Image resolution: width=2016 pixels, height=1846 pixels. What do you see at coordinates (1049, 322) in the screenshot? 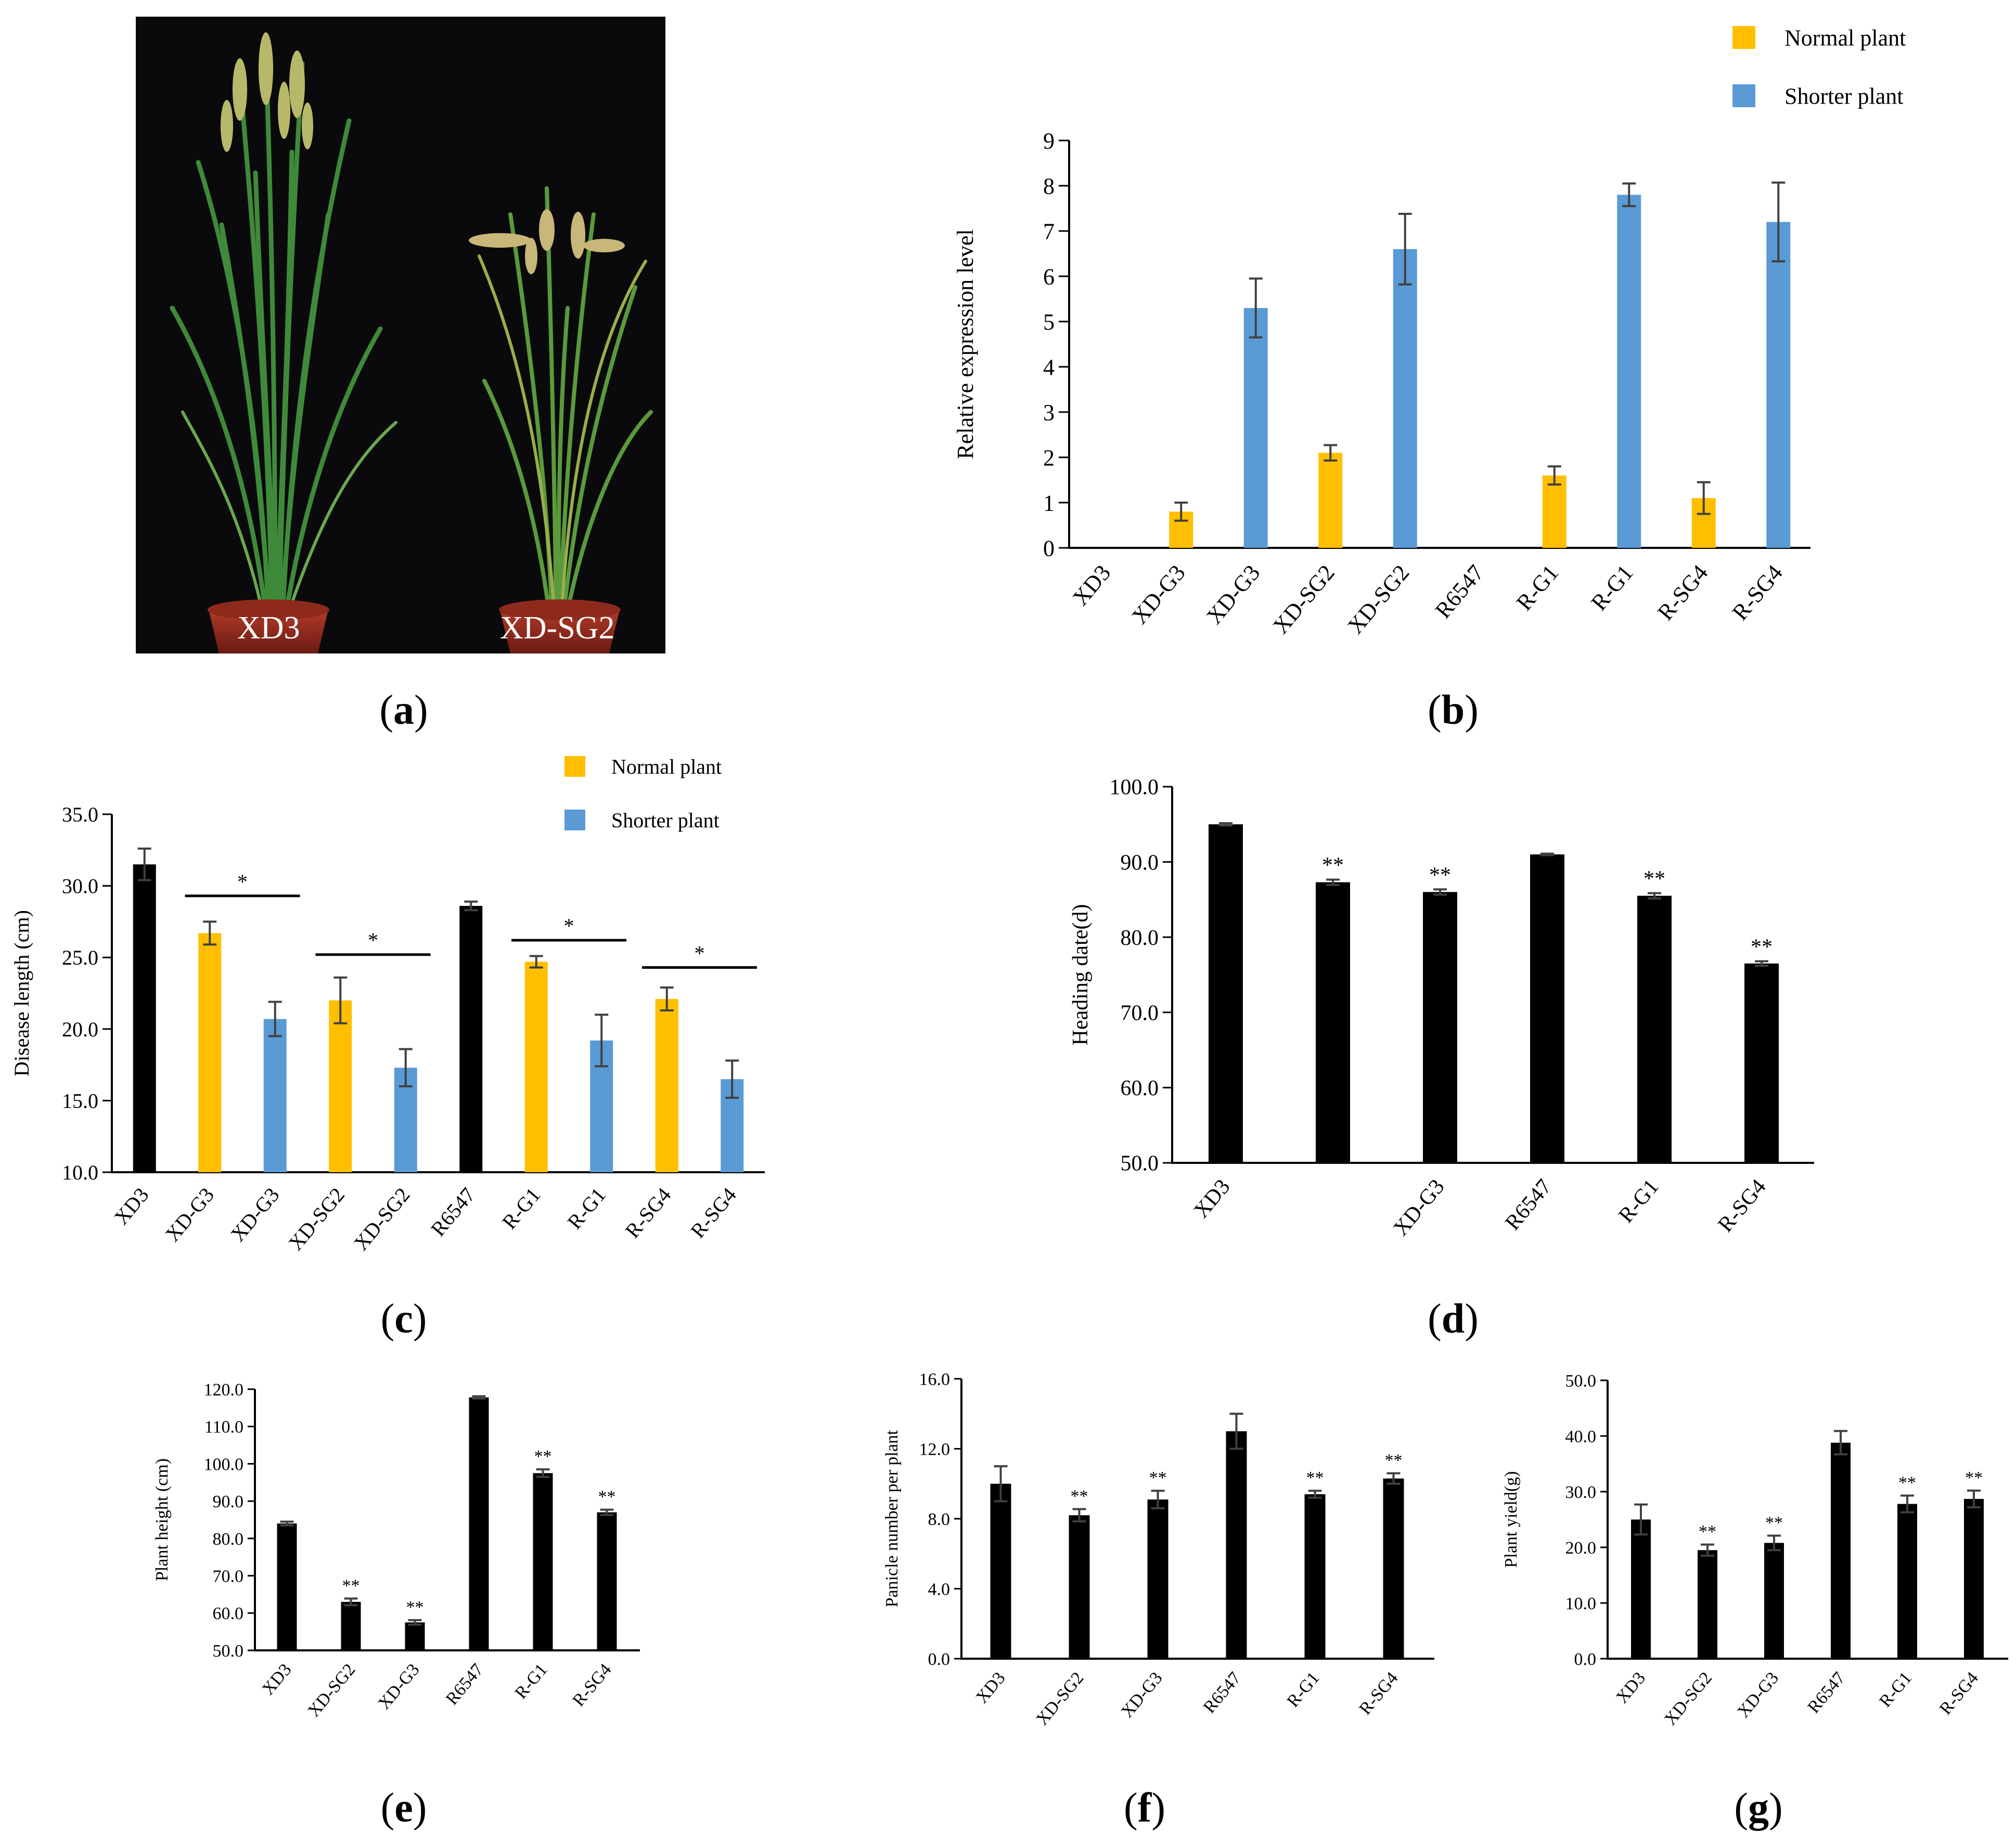
I see `y-tick-label: 5` at bounding box center [1049, 322].